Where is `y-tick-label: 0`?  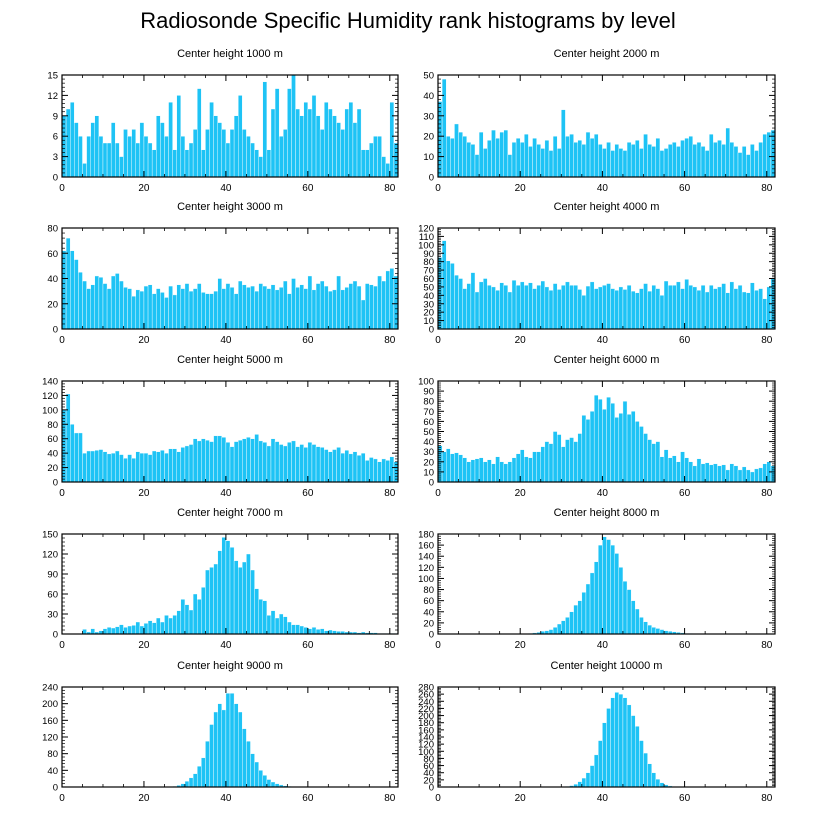 y-tick-label: 0 is located at coordinates (55, 788).